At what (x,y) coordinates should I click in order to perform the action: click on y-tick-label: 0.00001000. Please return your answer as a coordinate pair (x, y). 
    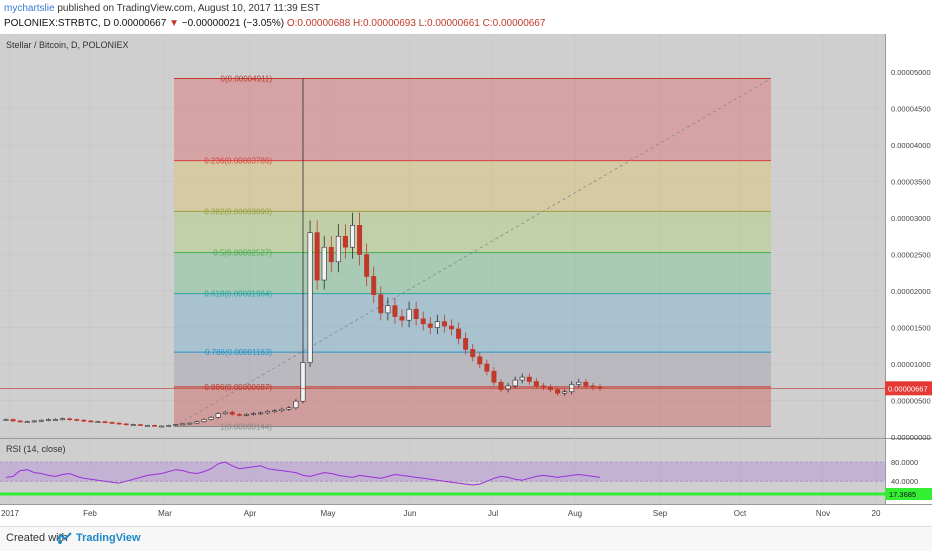
    Looking at the image, I should click on (911, 364).